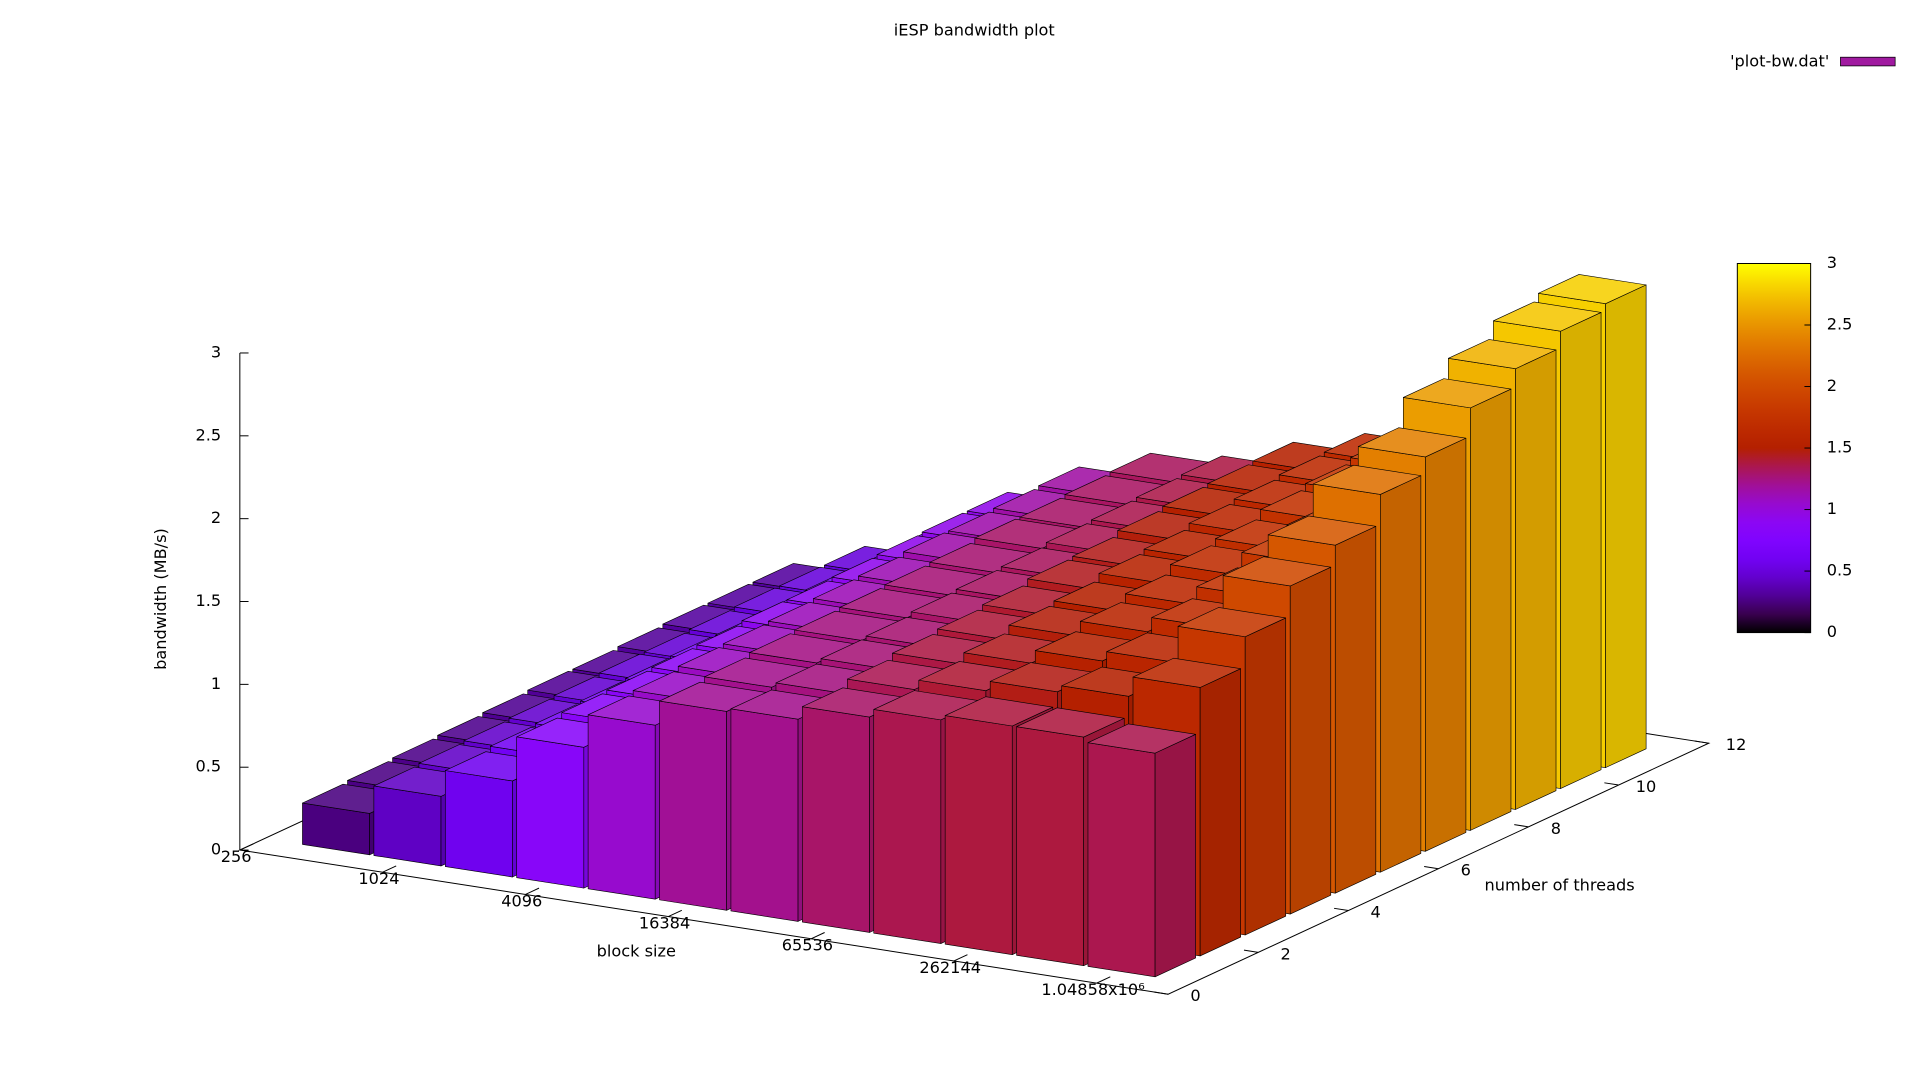 This screenshot has height=1080, width=1920. What do you see at coordinates (1774, 448) in the screenshot?
I see `colorbar` at bounding box center [1774, 448].